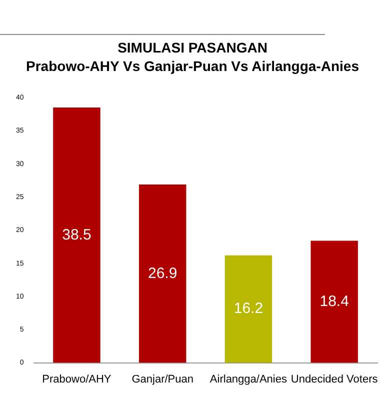 The width and height of the screenshot is (389, 404). What do you see at coordinates (249, 379) in the screenshot?
I see `x-tick-label: Airlangga/Anies` at bounding box center [249, 379].